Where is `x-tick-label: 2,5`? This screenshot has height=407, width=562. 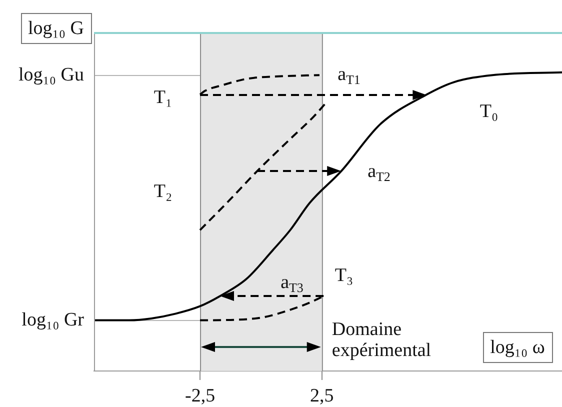
x-tick-label: 2,5 is located at coordinates (322, 395).